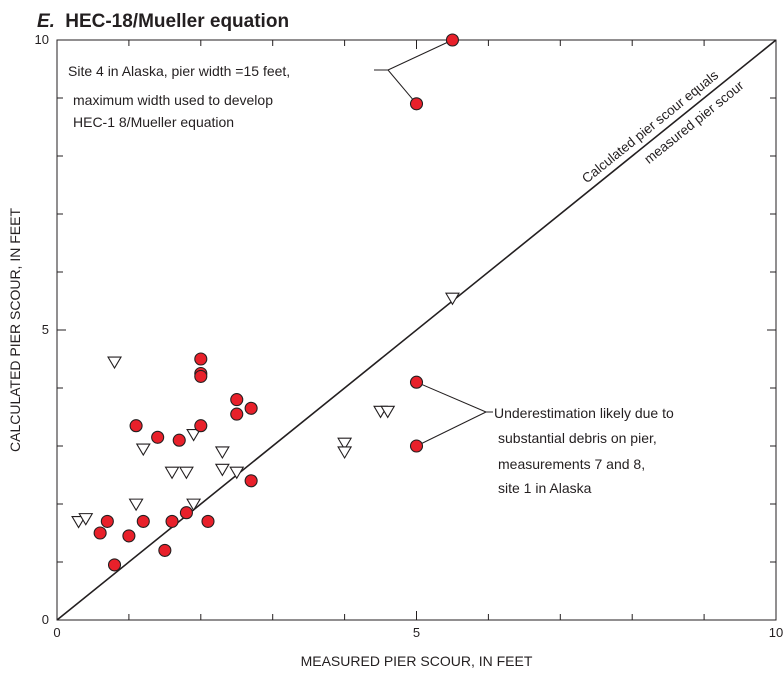 The image size is (784, 675). What do you see at coordinates (42, 39) in the screenshot?
I see `y-tick-label: 10` at bounding box center [42, 39].